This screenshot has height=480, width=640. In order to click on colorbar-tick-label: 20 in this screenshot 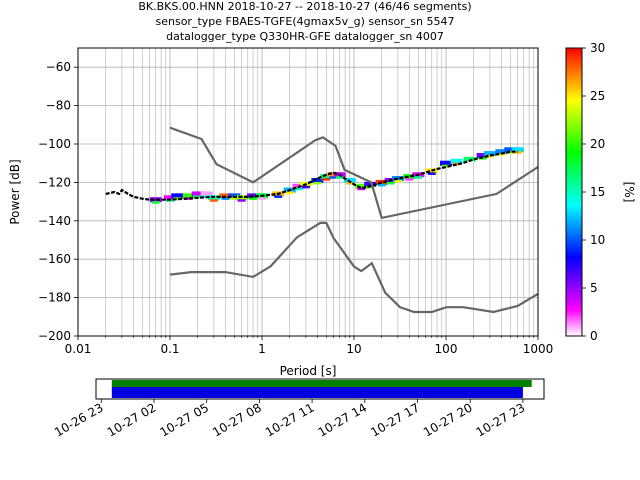, I will do `click(597, 144)`.